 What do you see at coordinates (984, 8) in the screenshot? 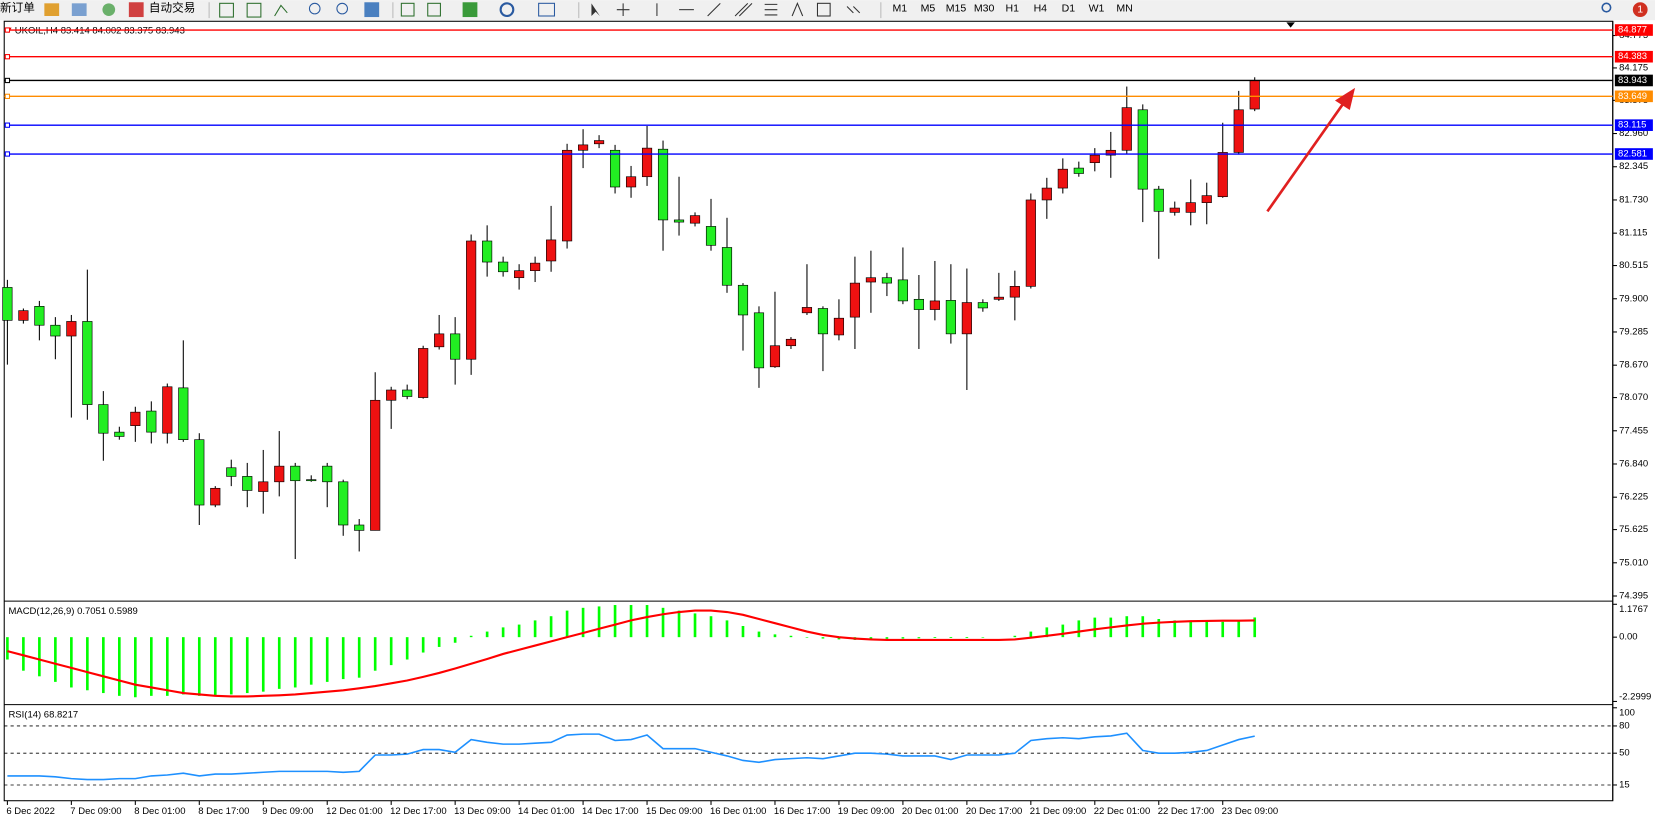
I see `timeframe-button: M30` at bounding box center [984, 8].